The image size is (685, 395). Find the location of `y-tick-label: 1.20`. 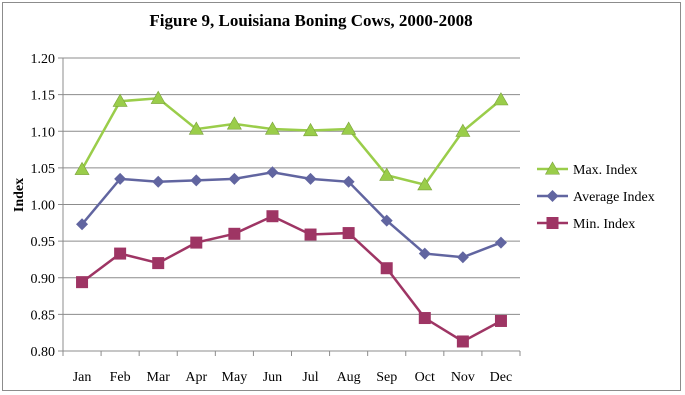

y-tick-label: 1.20 is located at coordinates (43, 59).